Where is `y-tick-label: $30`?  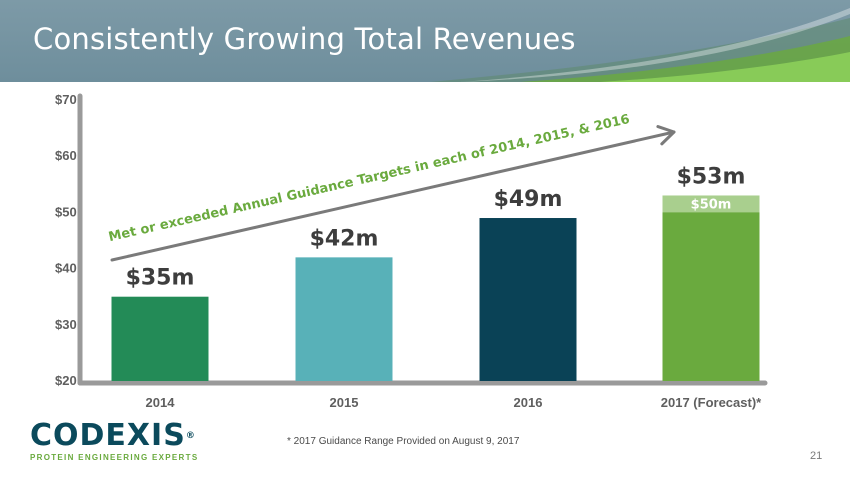
y-tick-label: $30 is located at coordinates (66, 324).